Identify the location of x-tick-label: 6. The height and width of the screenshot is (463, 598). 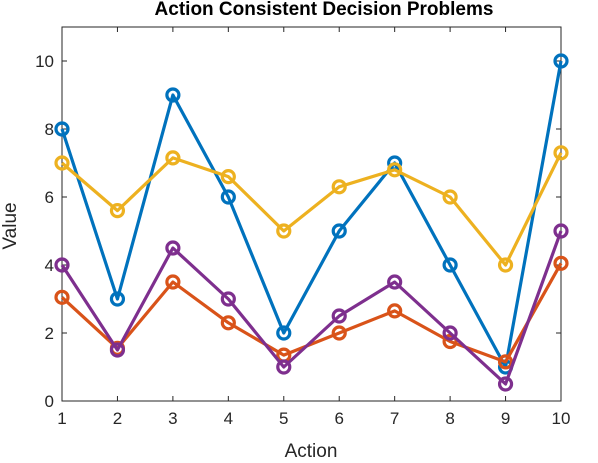
(338, 418).